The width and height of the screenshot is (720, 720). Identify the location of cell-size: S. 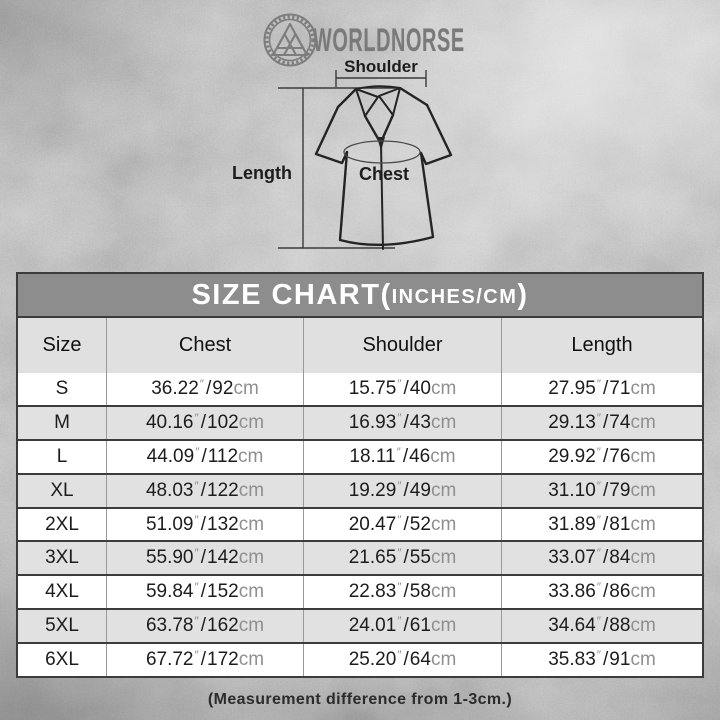
(62, 388).